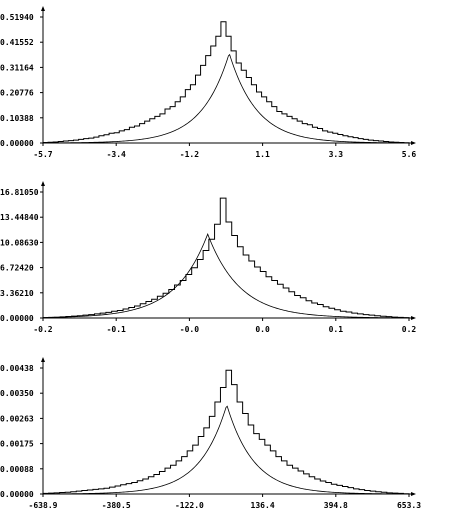  What do you see at coordinates (17, 444) in the screenshot?
I see `y-tick-label: 0.00175` at bounding box center [17, 444].